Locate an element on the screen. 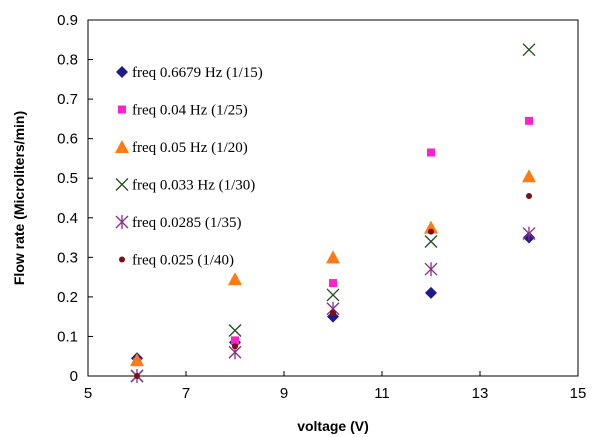 This screenshot has width=596, height=437. legend-label: freq 0.033 Hz (1/30) is located at coordinates (193, 186).